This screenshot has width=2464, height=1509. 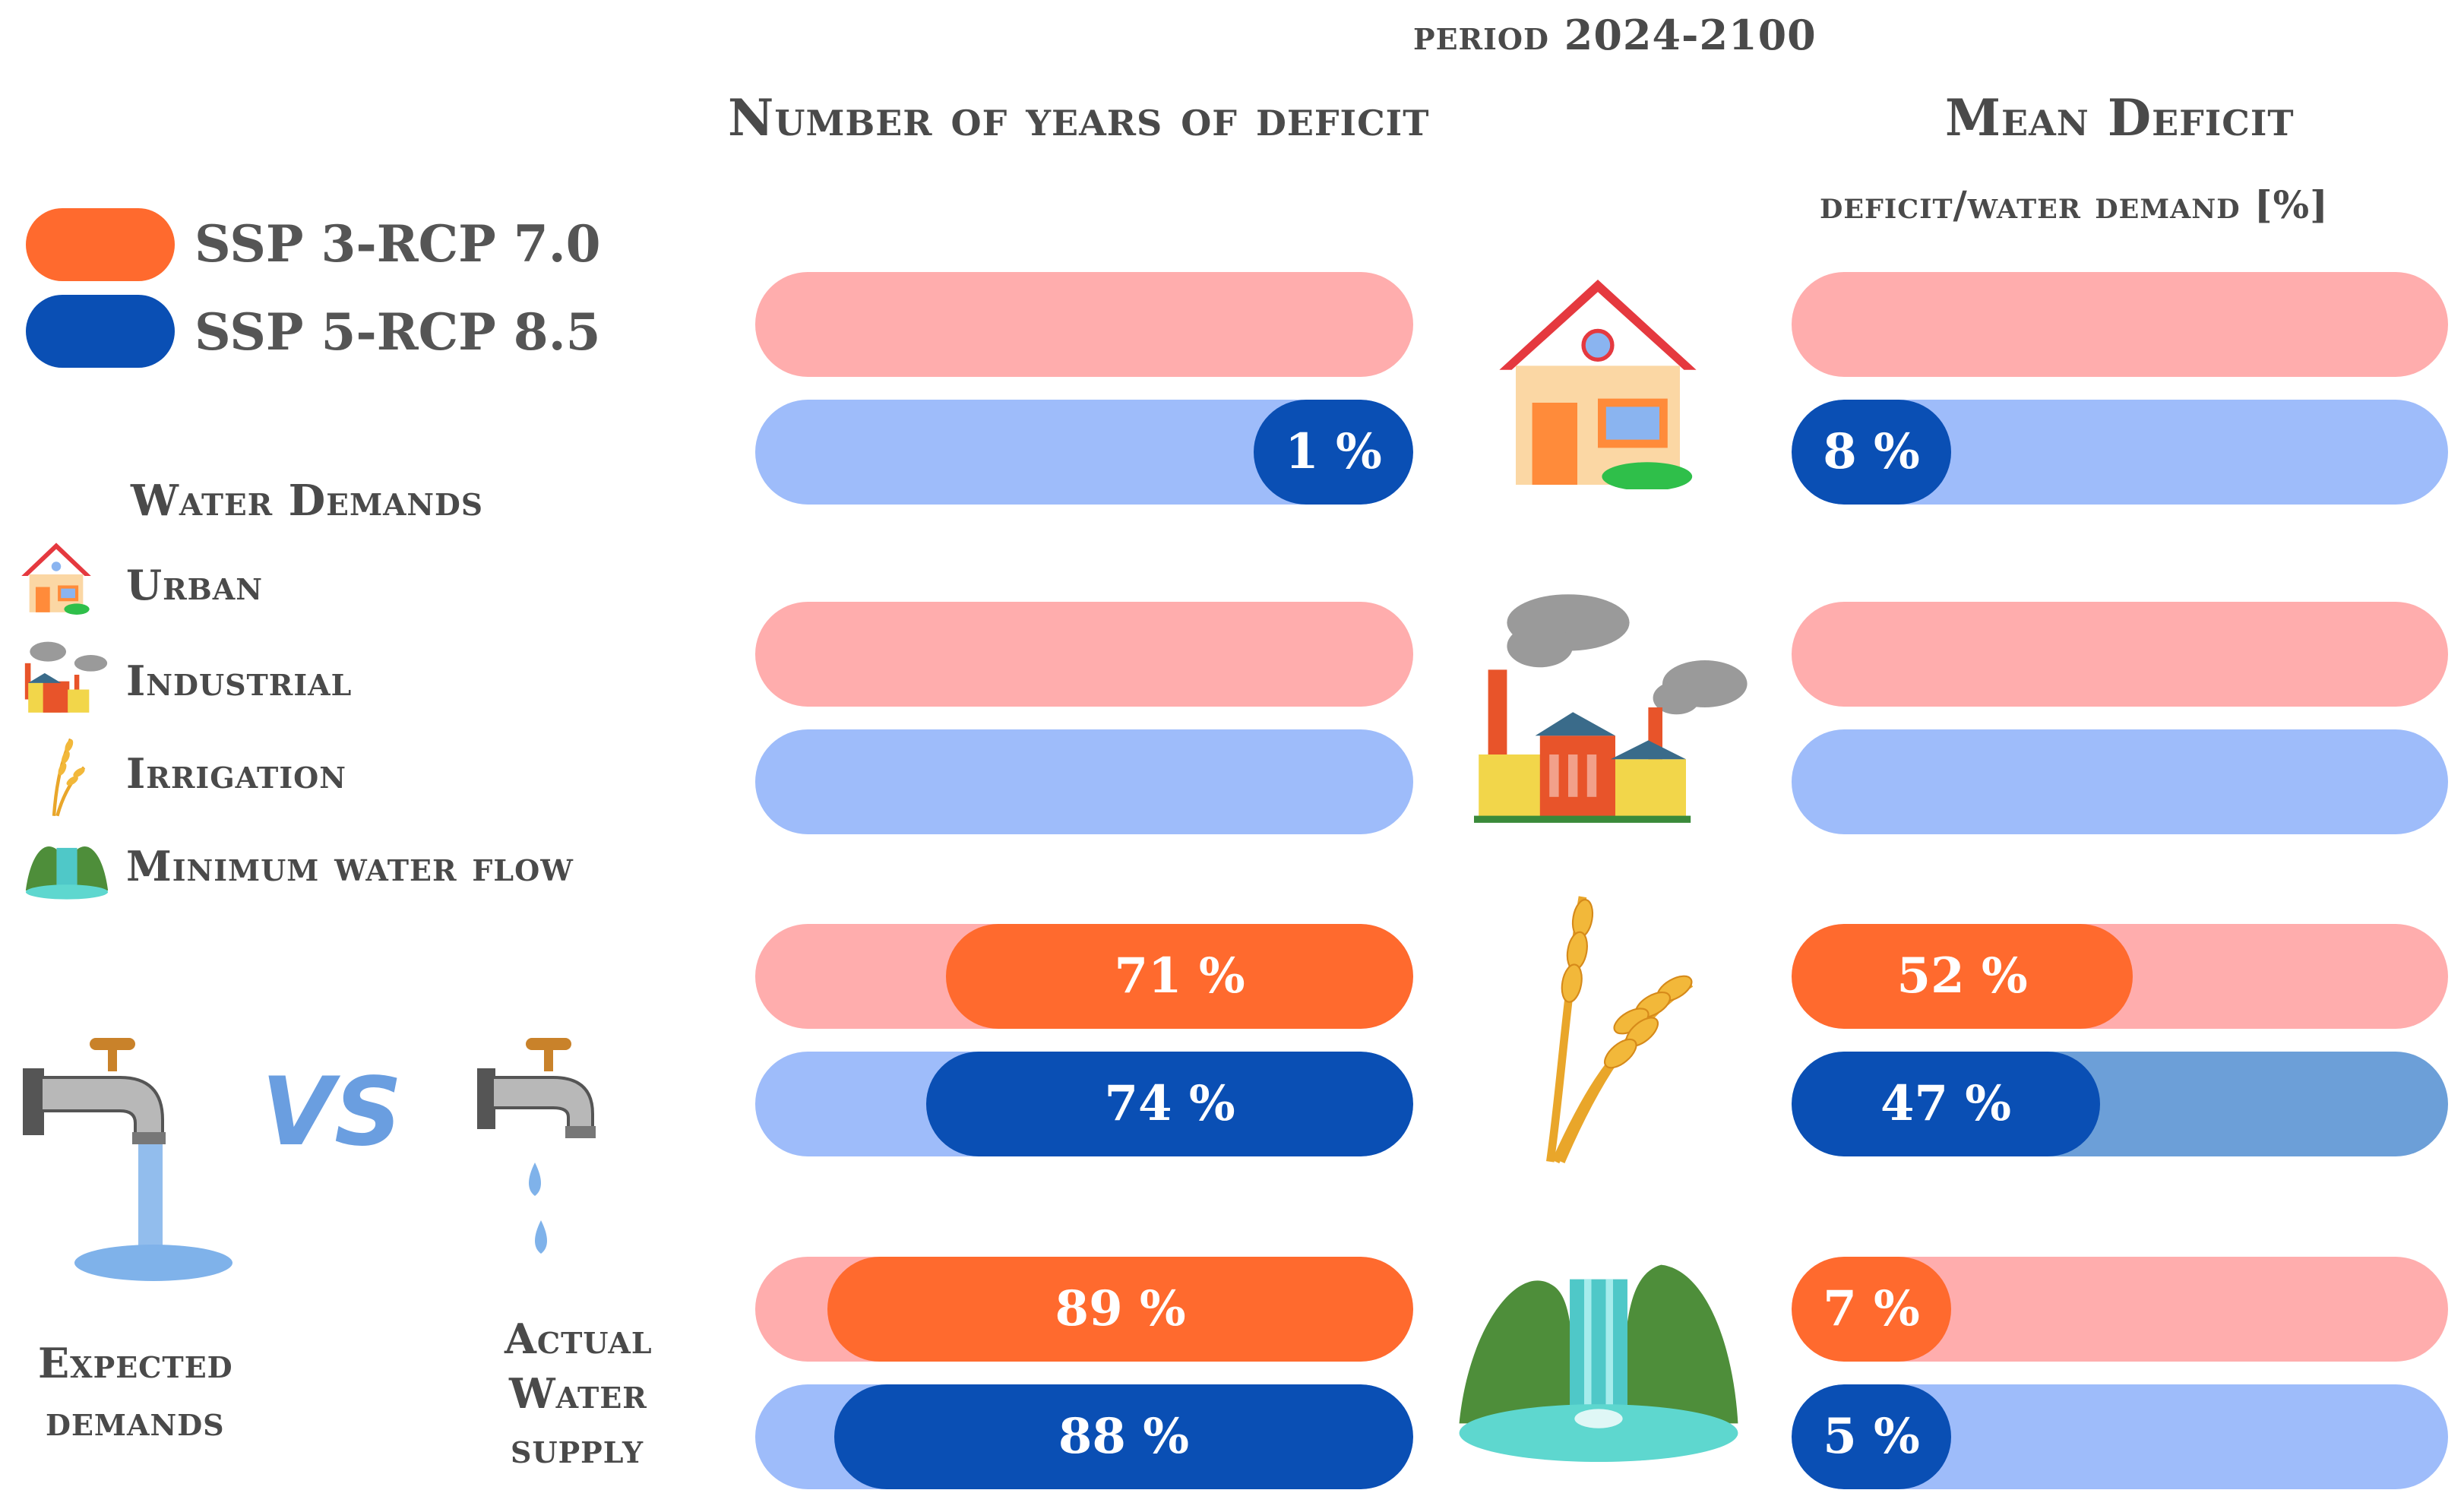 What do you see at coordinates (307, 501) in the screenshot?
I see `water-demands-title: Water Demands` at bounding box center [307, 501].